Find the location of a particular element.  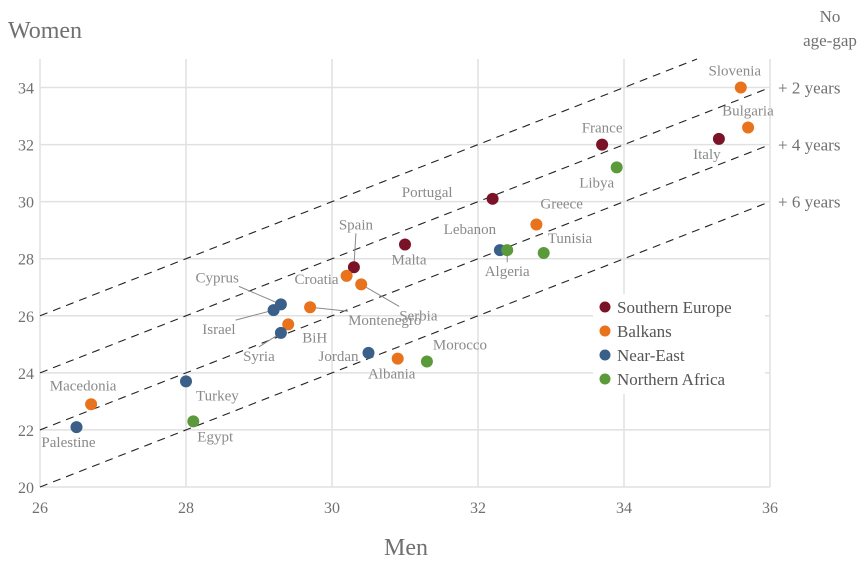

y-tick-label: 20 is located at coordinates (26, 488).